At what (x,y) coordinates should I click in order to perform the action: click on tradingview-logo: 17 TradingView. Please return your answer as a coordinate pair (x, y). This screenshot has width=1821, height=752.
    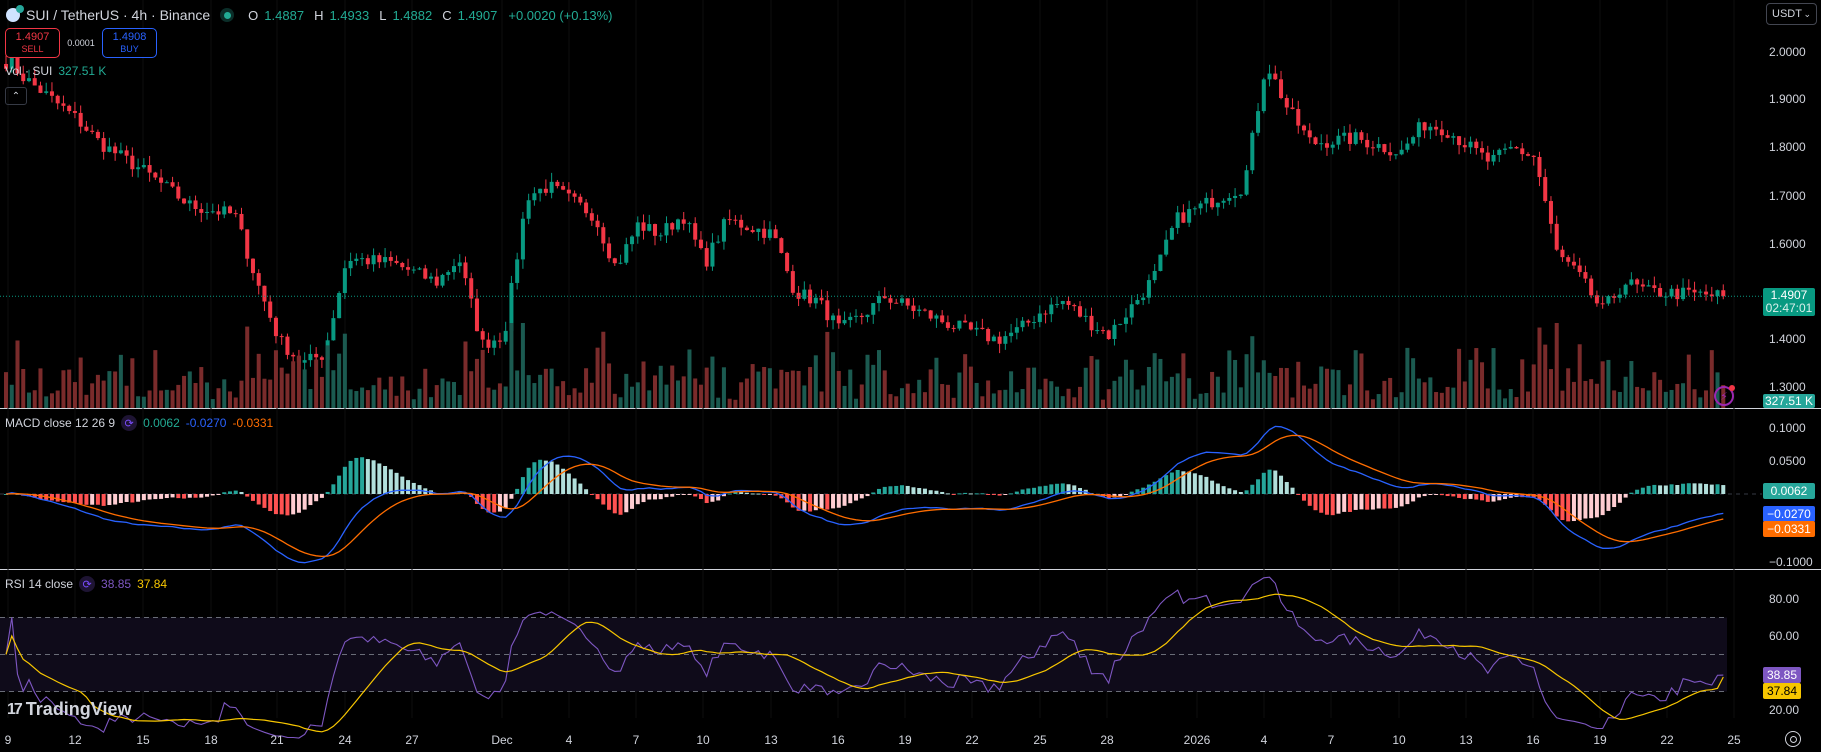
    Looking at the image, I should click on (69, 709).